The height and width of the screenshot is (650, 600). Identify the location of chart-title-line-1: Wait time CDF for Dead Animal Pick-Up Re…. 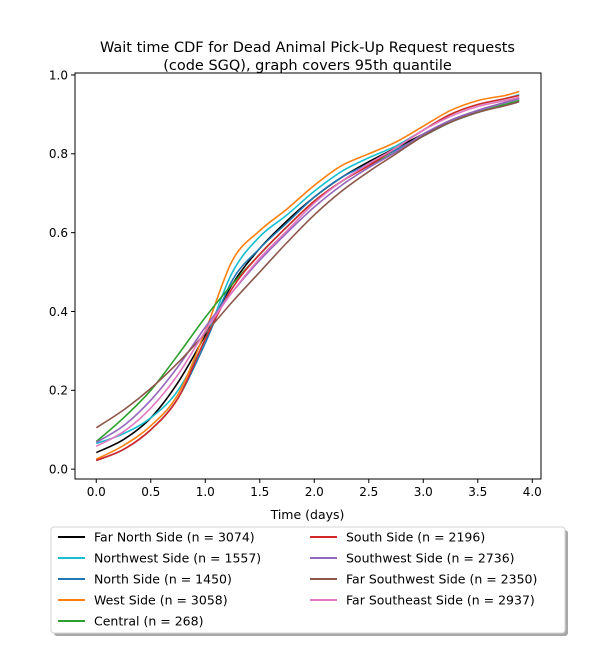
(307, 48).